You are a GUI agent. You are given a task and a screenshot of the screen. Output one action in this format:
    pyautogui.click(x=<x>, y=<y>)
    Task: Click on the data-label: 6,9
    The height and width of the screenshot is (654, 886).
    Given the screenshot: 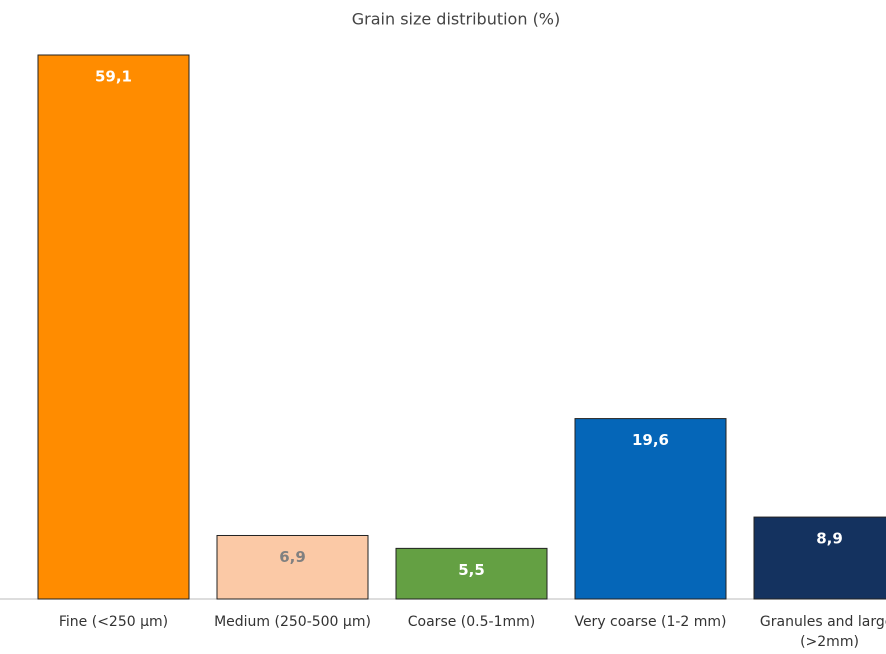 What is the action you would take?
    pyautogui.click(x=292, y=557)
    